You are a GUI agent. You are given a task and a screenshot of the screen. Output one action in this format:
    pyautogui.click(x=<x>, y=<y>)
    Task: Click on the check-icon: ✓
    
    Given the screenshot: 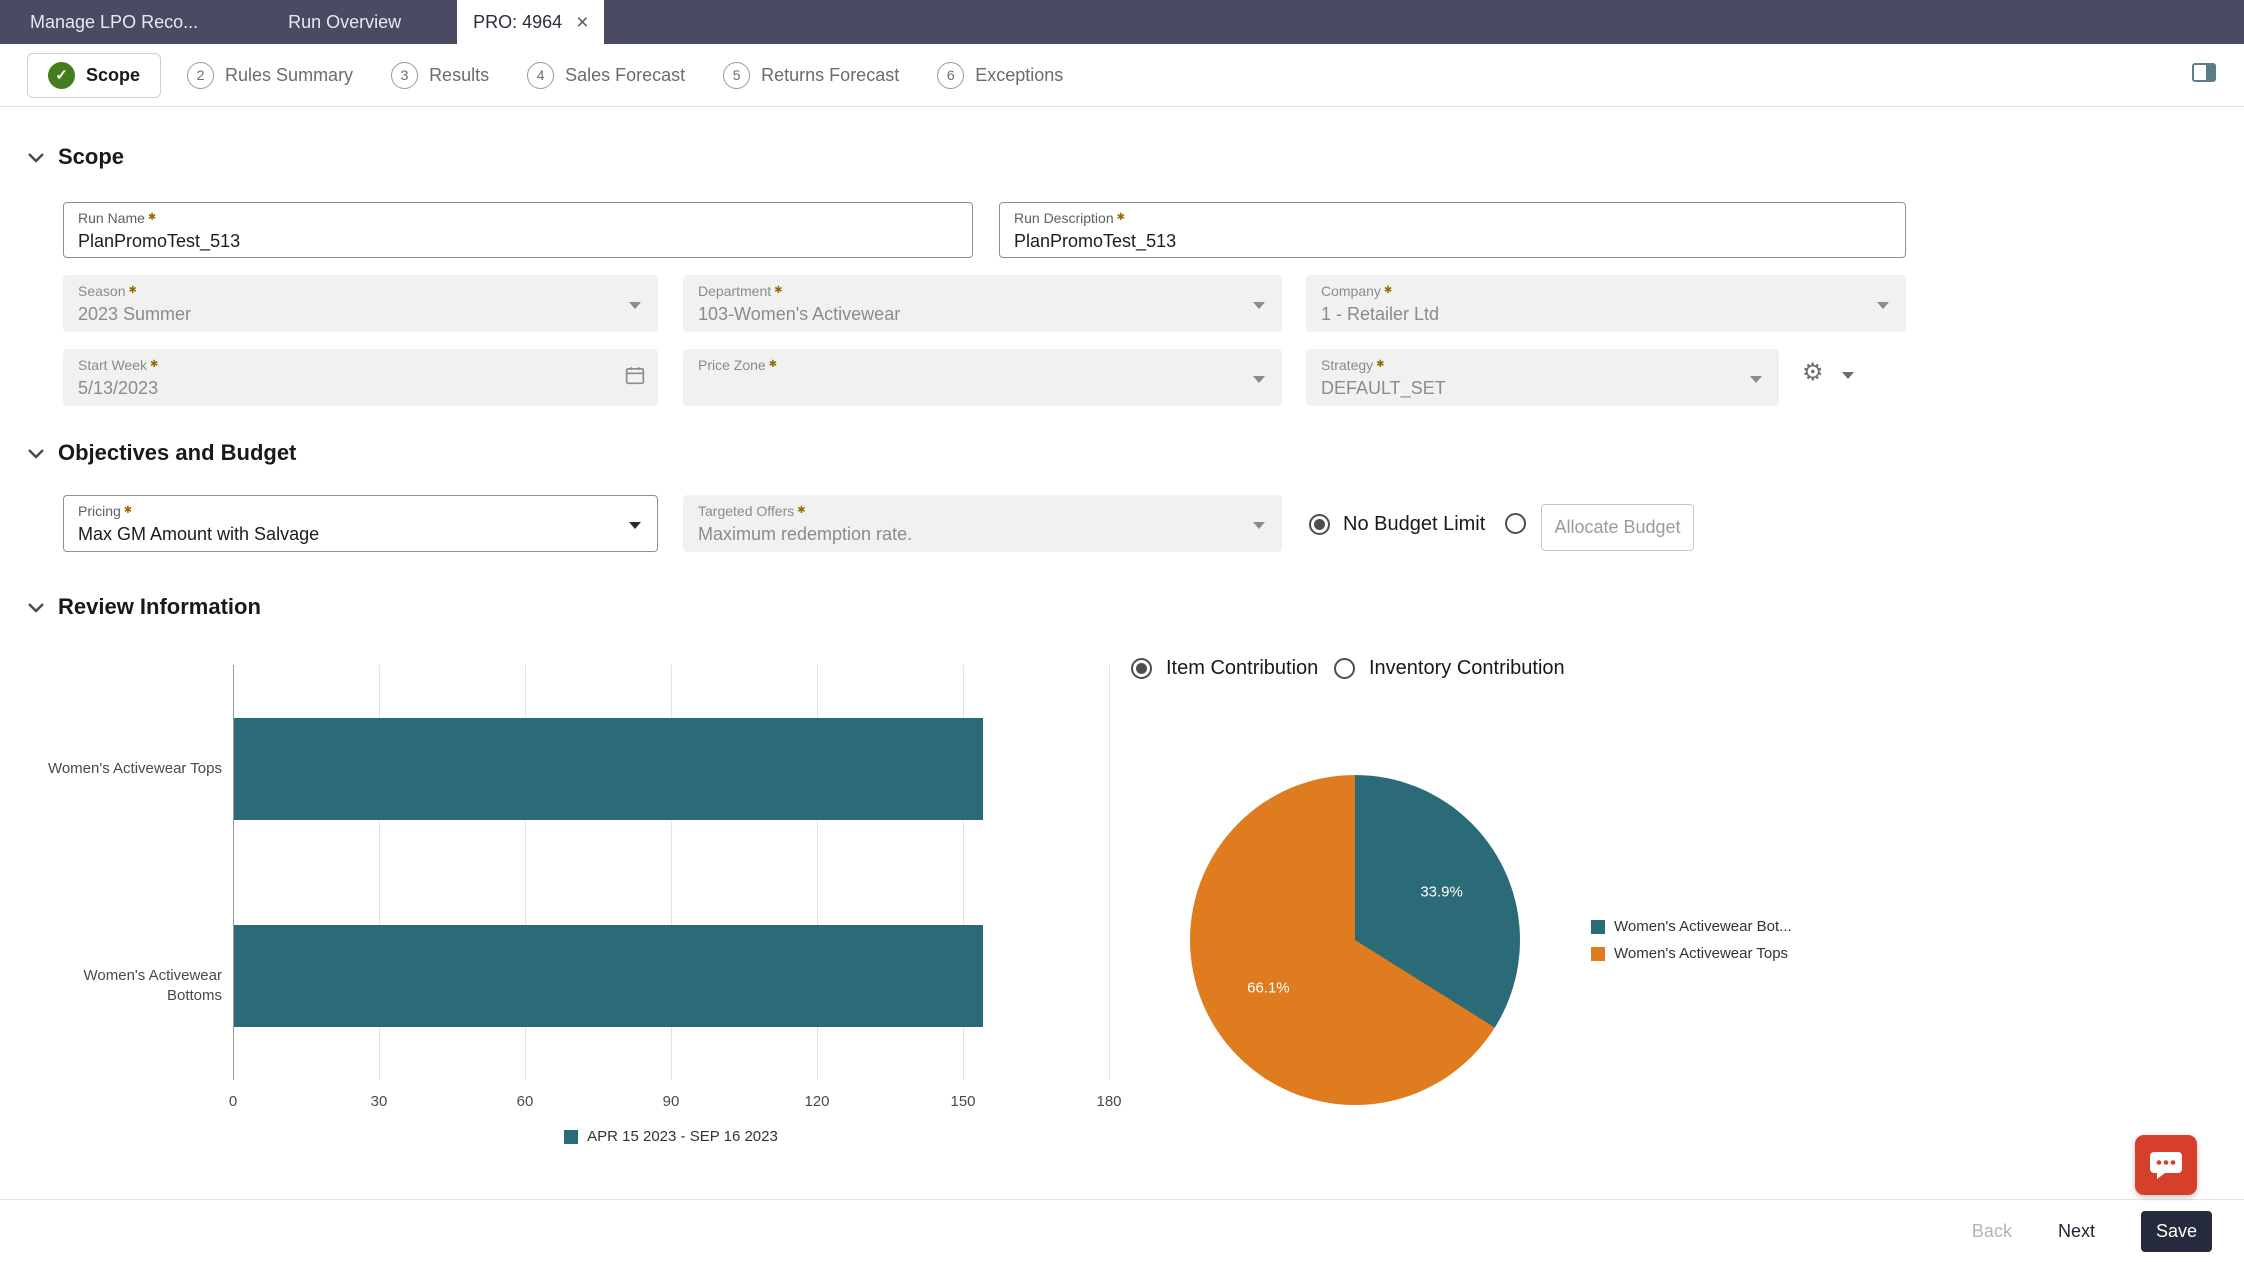 What is the action you would take?
    pyautogui.click(x=61, y=75)
    